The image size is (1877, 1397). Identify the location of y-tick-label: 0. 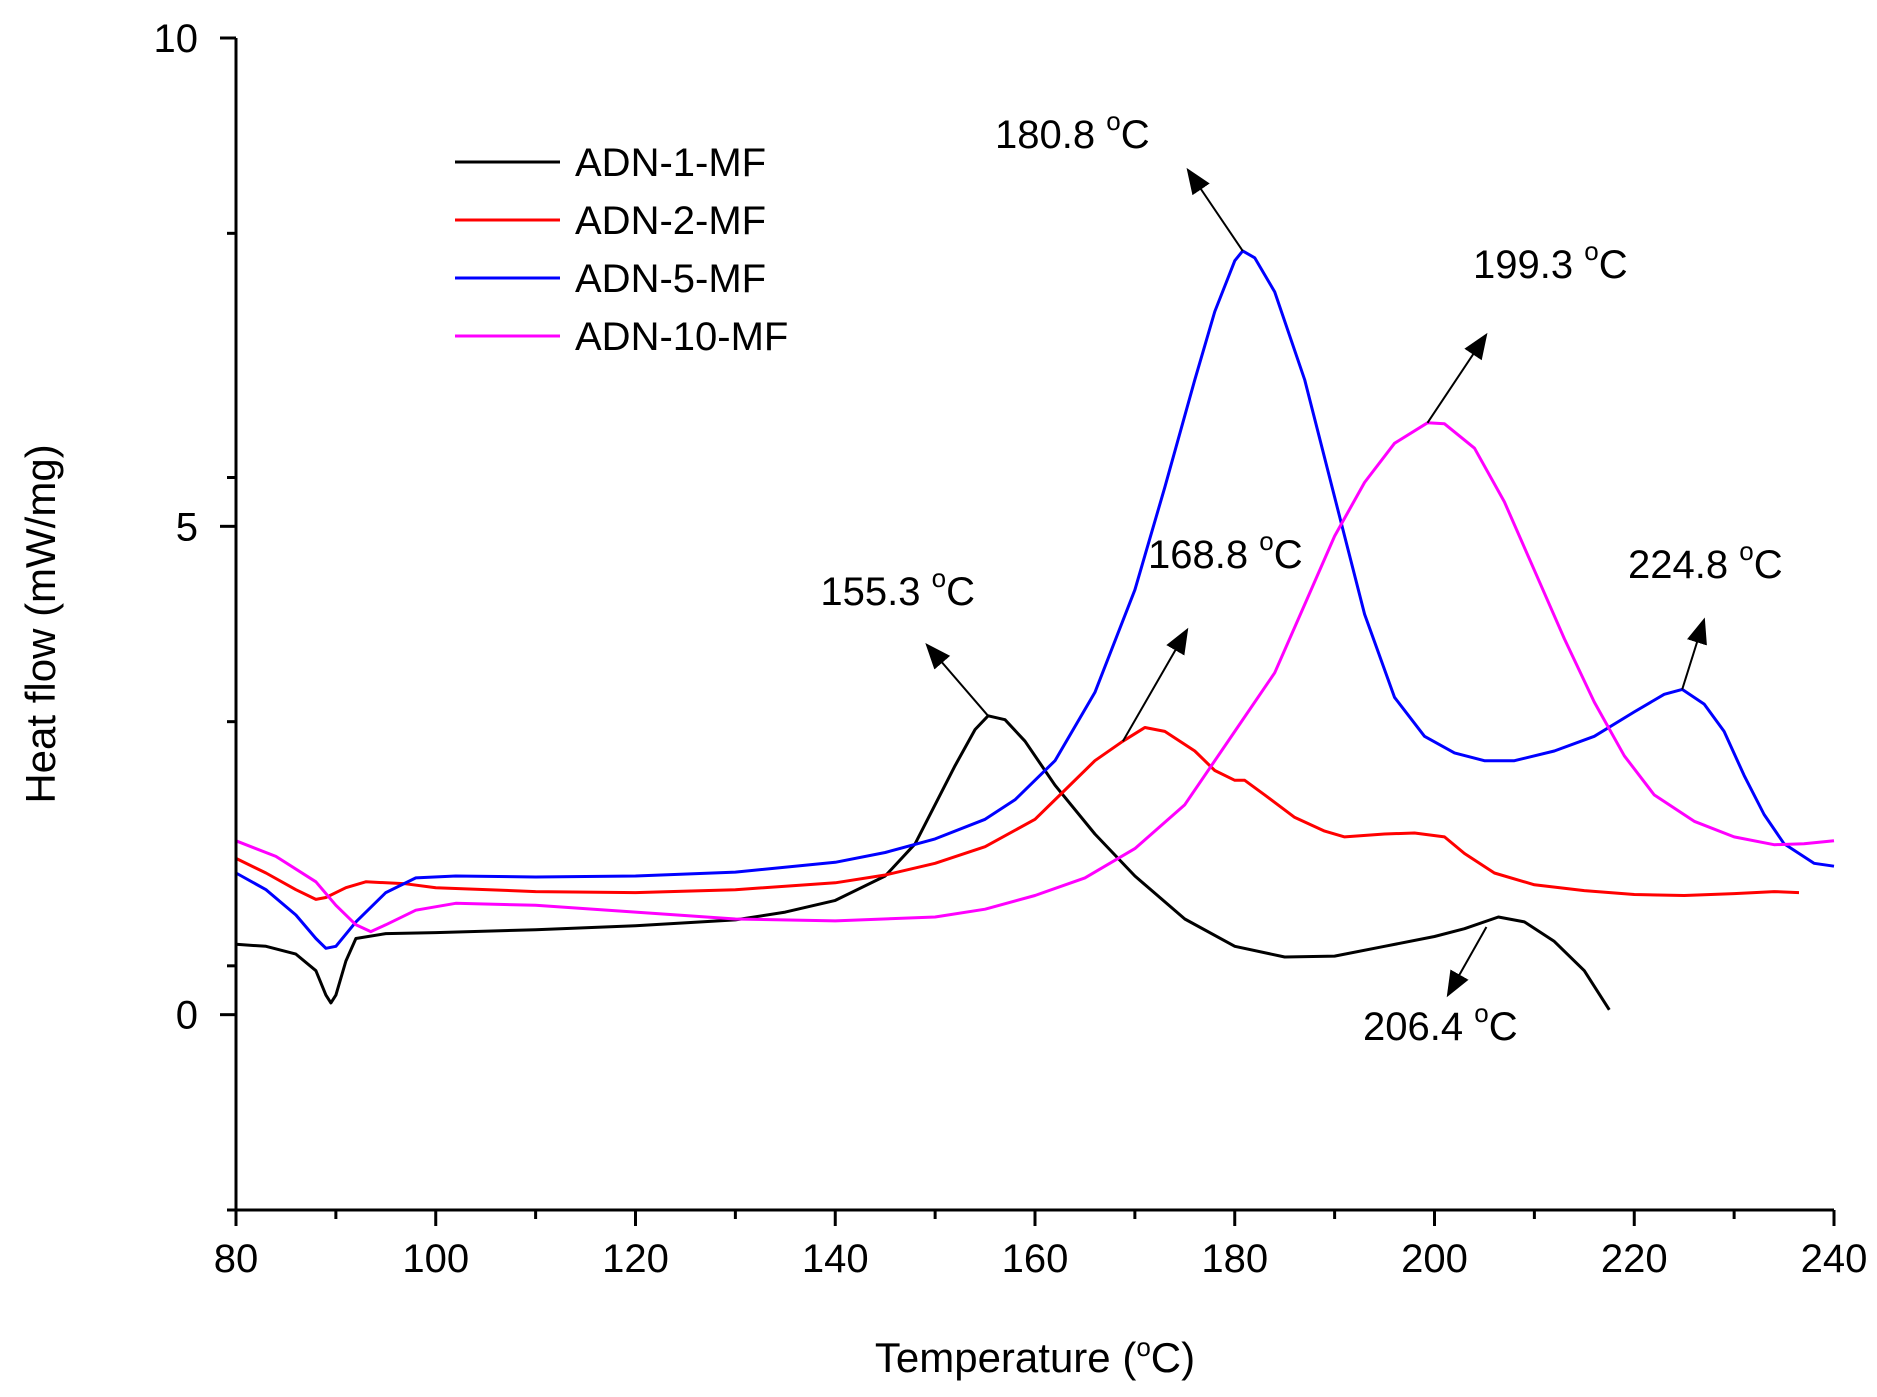
(187, 1016).